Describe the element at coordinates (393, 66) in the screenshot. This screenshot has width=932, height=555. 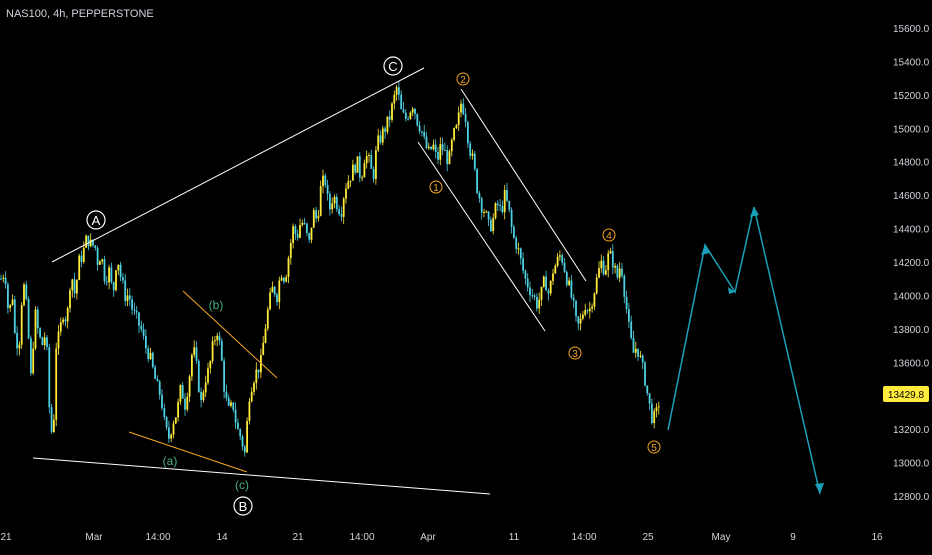
I see `wave-label-C: C` at that location.